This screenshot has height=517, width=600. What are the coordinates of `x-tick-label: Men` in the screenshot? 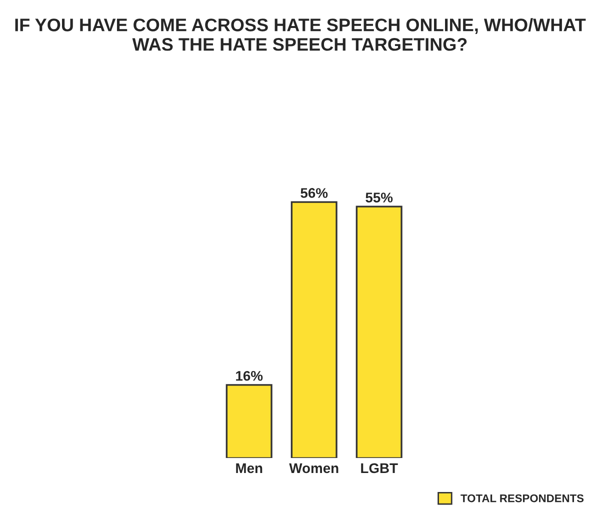 It's located at (249, 468).